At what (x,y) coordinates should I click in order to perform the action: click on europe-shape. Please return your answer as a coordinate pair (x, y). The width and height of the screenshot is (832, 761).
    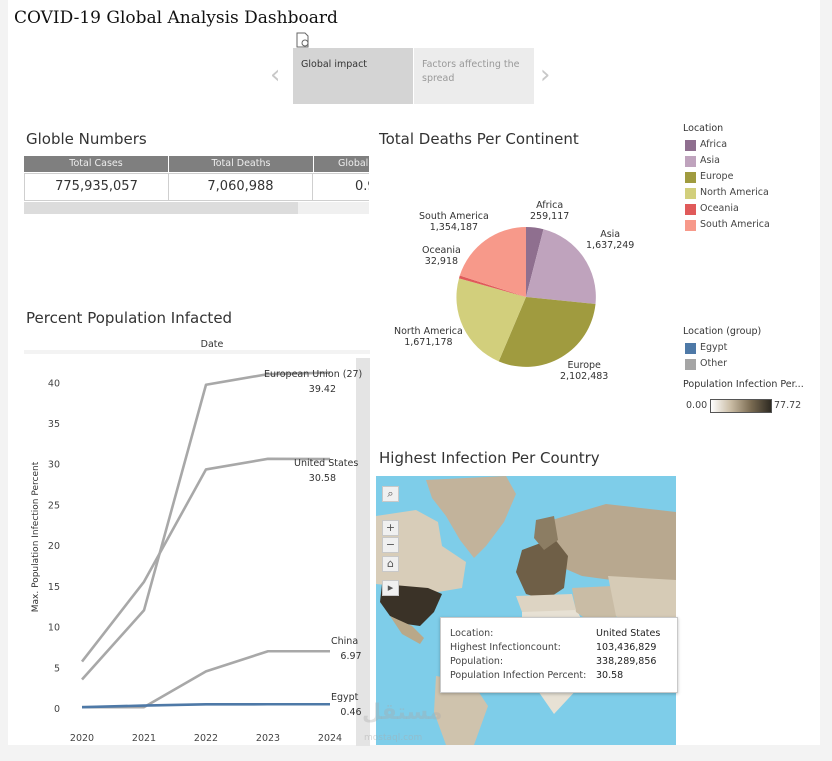
    Looking at the image, I should click on (542, 569).